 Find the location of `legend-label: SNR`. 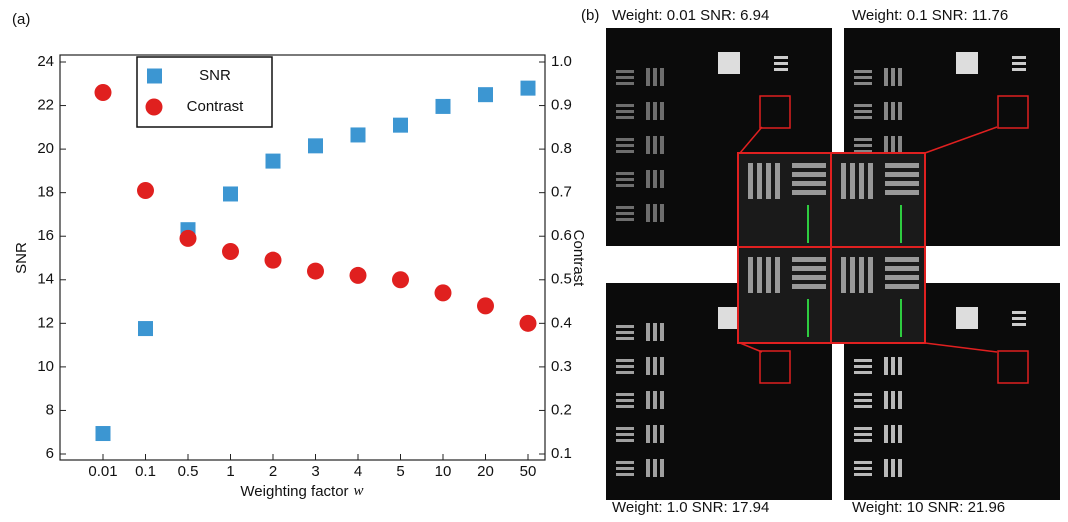

legend-label: SNR is located at coordinates (215, 75).